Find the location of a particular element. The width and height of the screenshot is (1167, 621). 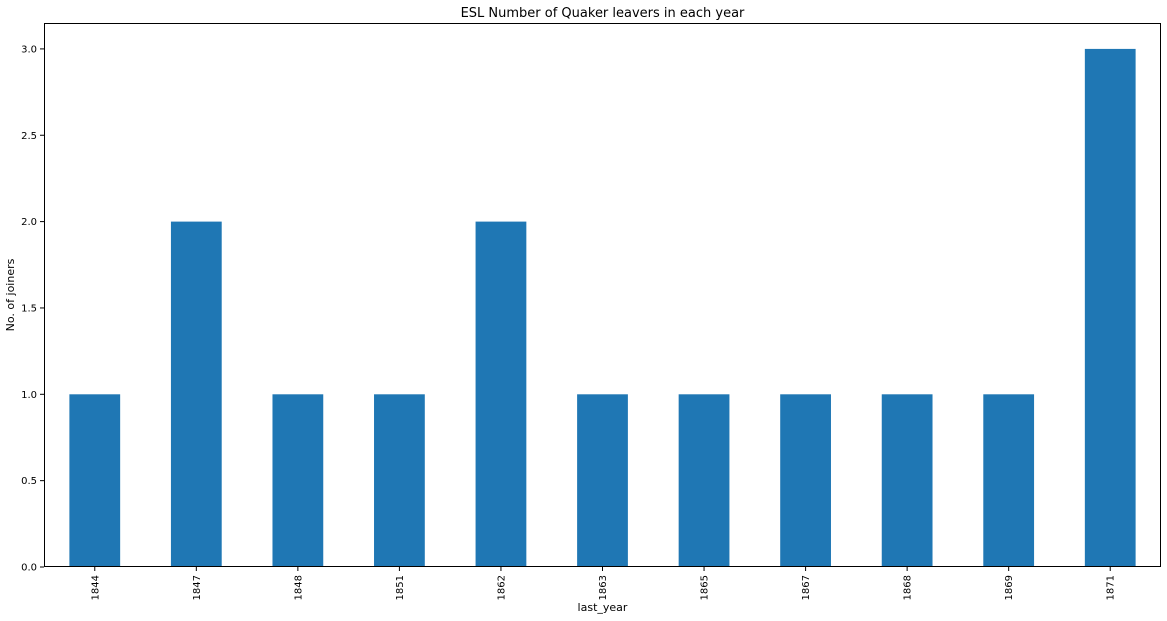

x-tick-label: 1871 is located at coordinates (1111, 587).